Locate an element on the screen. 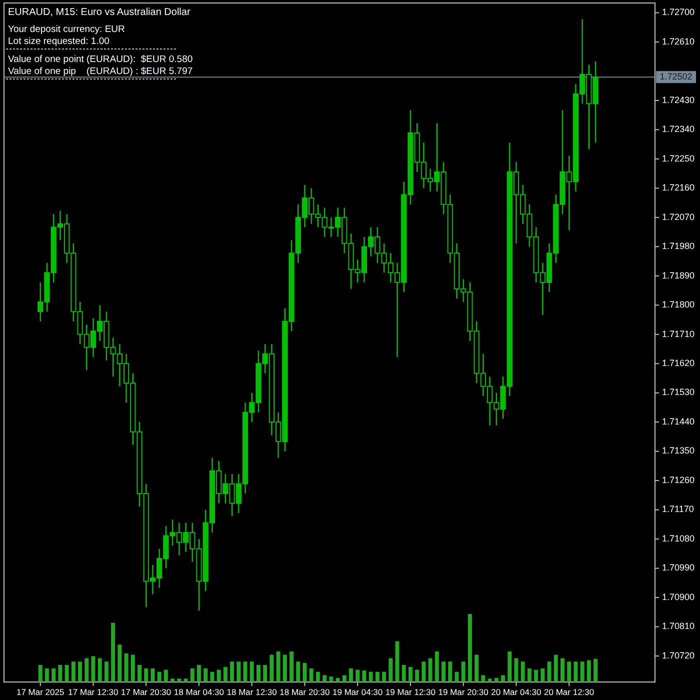 This screenshot has height=700, width=700. annotation: Lot size requested: 1.00 is located at coordinates (59, 41).